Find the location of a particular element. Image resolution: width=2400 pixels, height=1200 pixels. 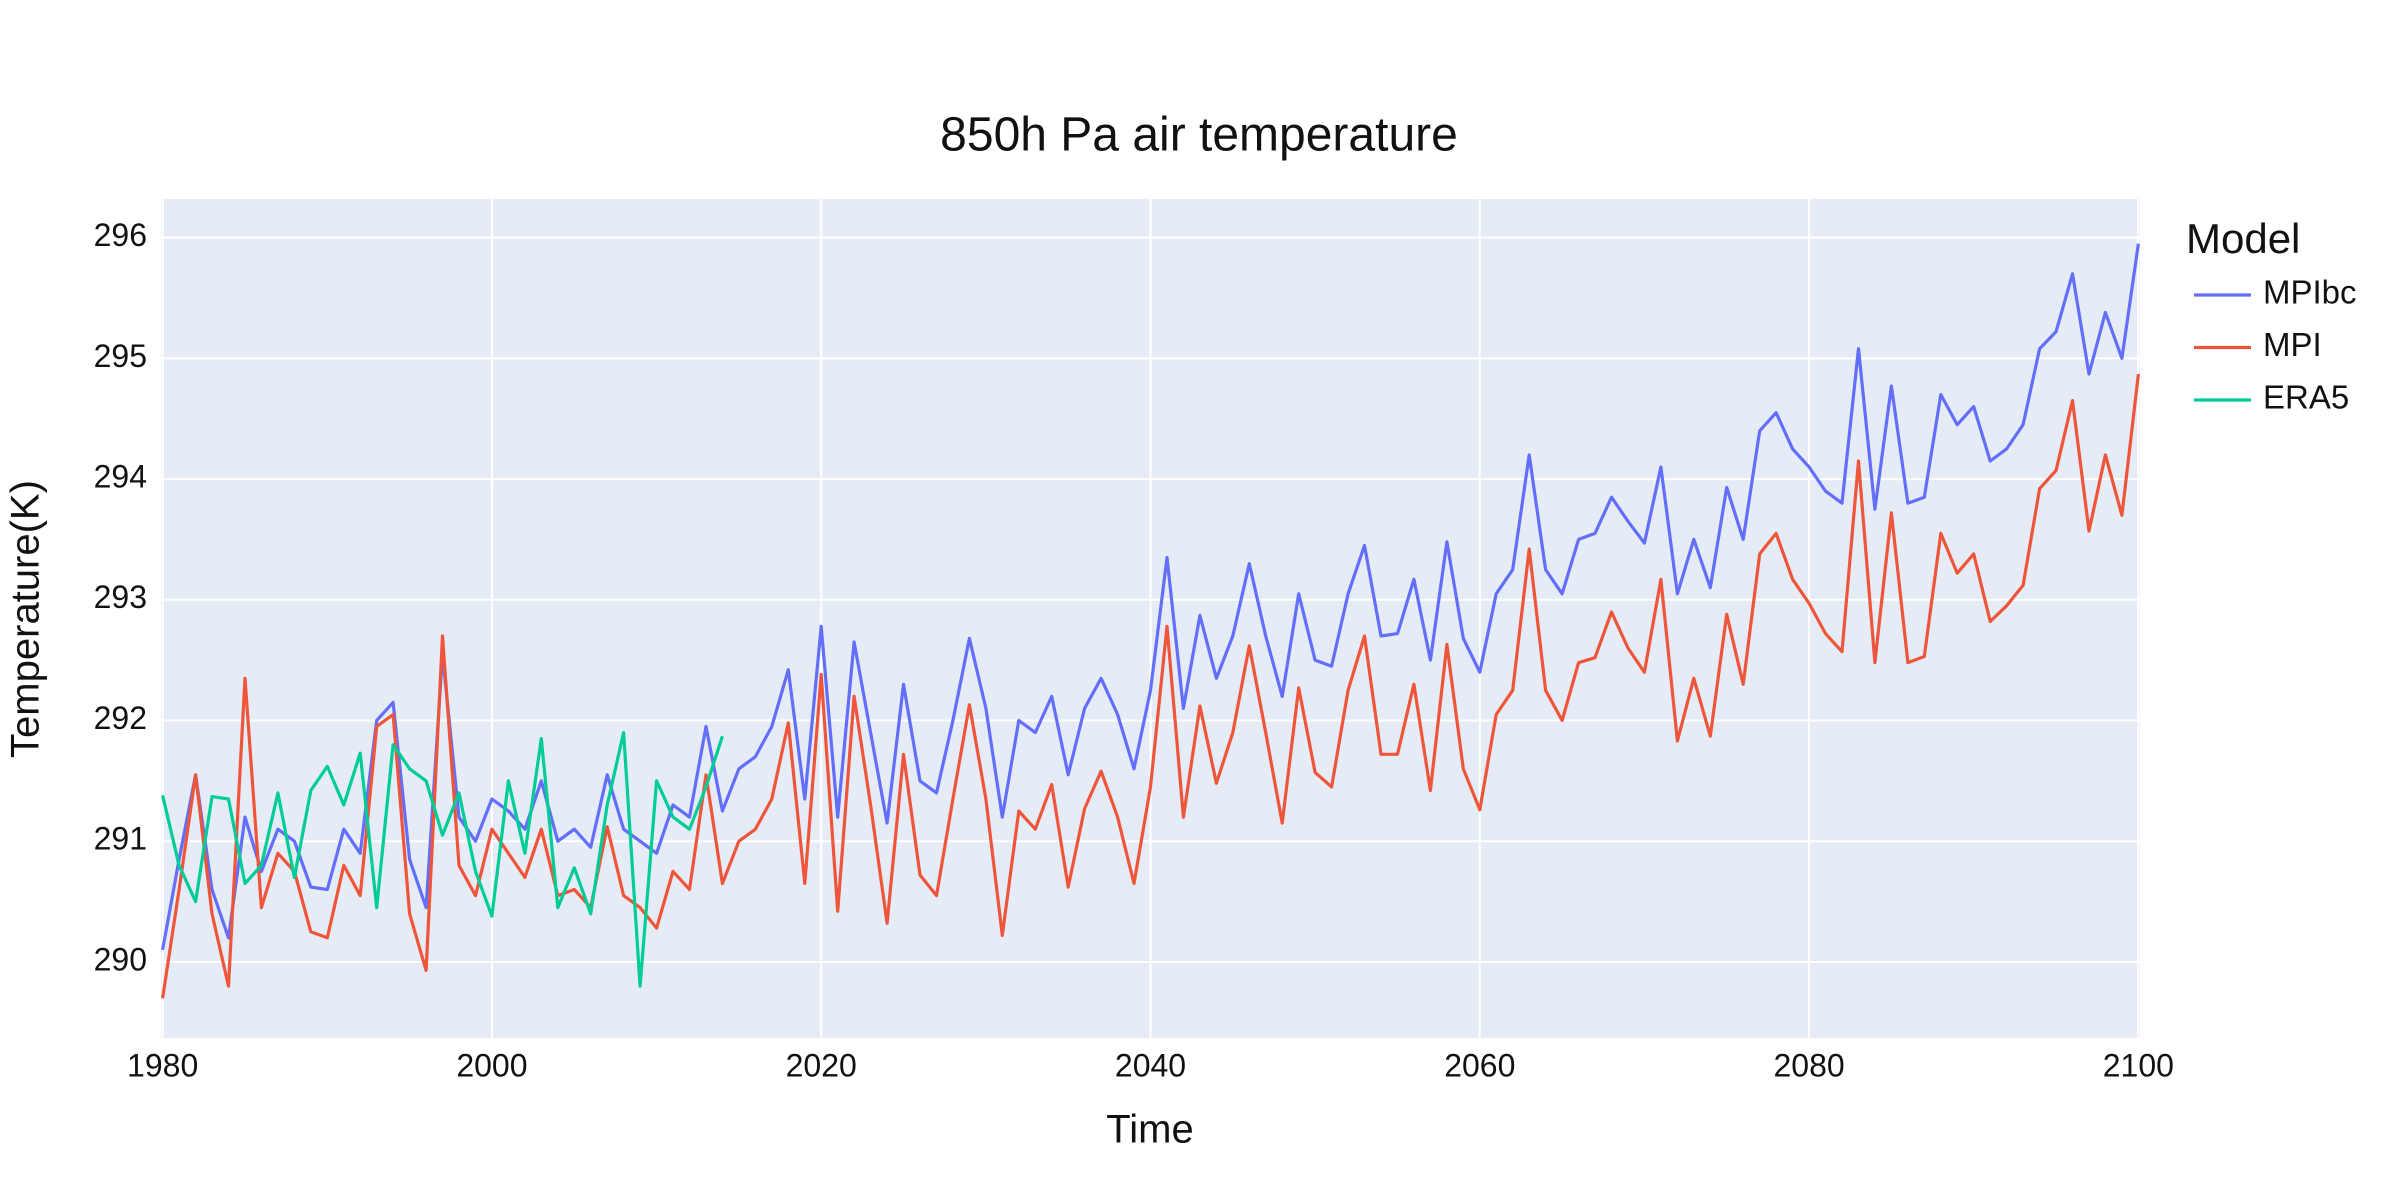

y-tick-label: 292 is located at coordinates (120, 718).